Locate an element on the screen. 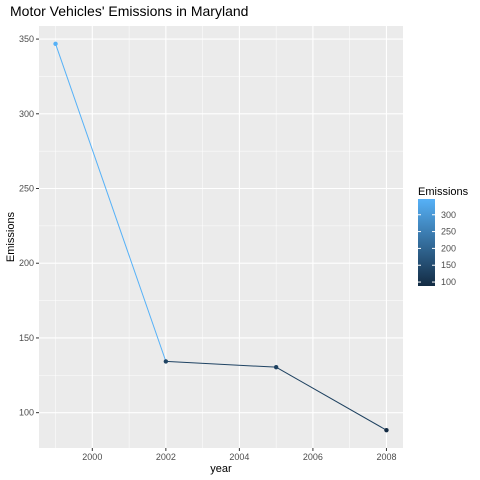 Image resolution: width=480 pixels, height=480 pixels. y-axis-ticks: 100 150 200 250 300 350 is located at coordinates (29, 226).